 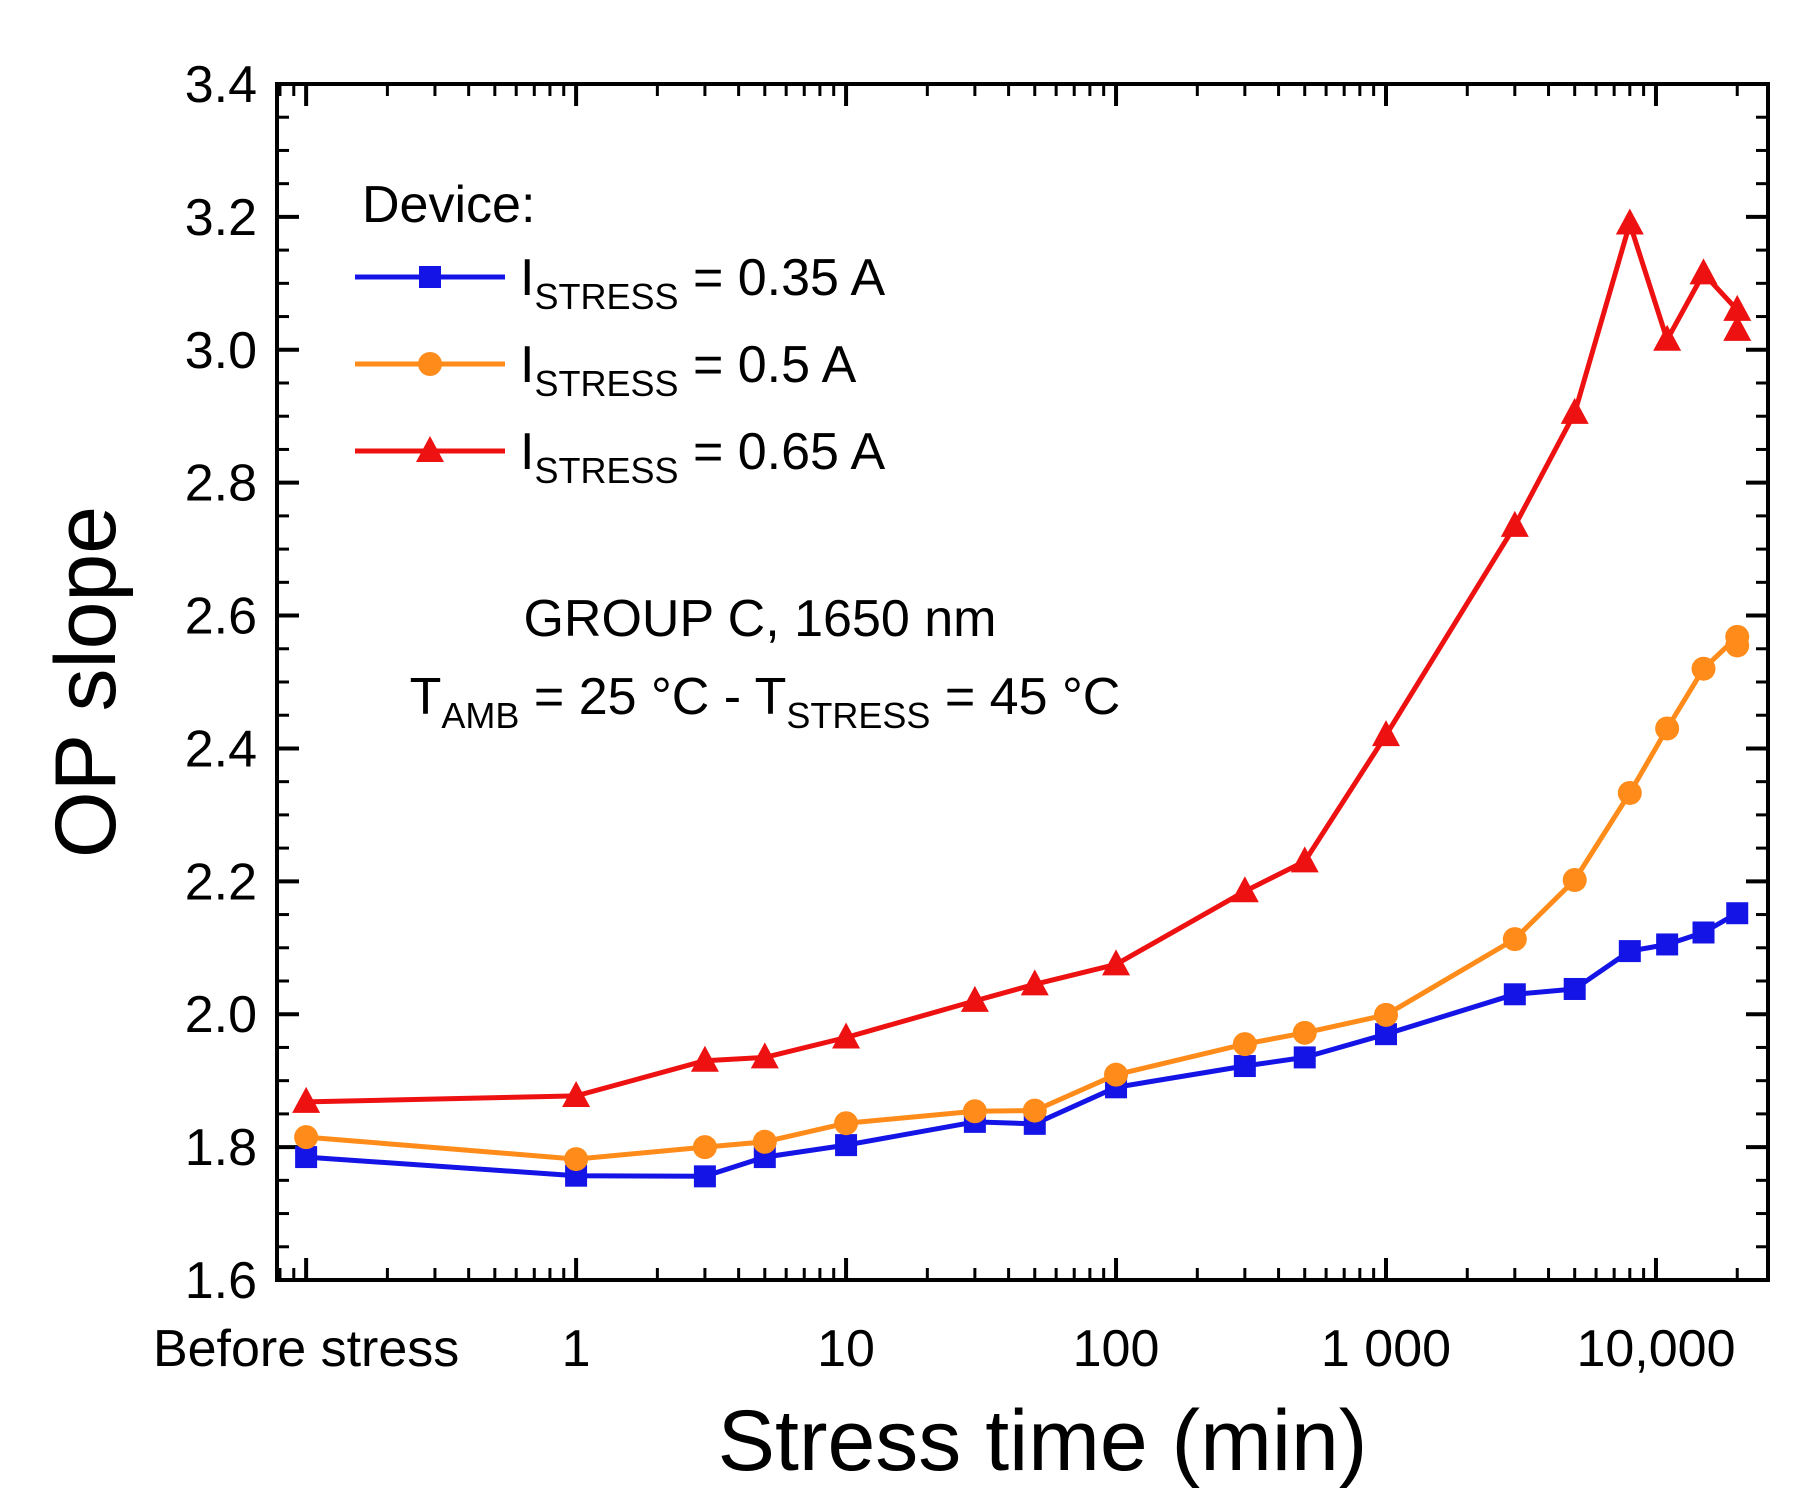 I want to click on y-tick-label: 2.6, so click(x=221, y=617).